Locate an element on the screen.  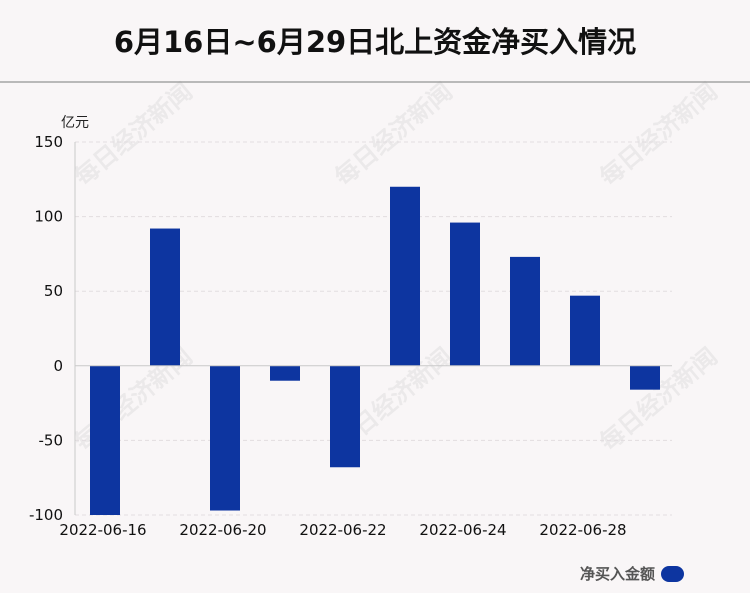
y-tick-label: -100 is located at coordinates (46, 515).